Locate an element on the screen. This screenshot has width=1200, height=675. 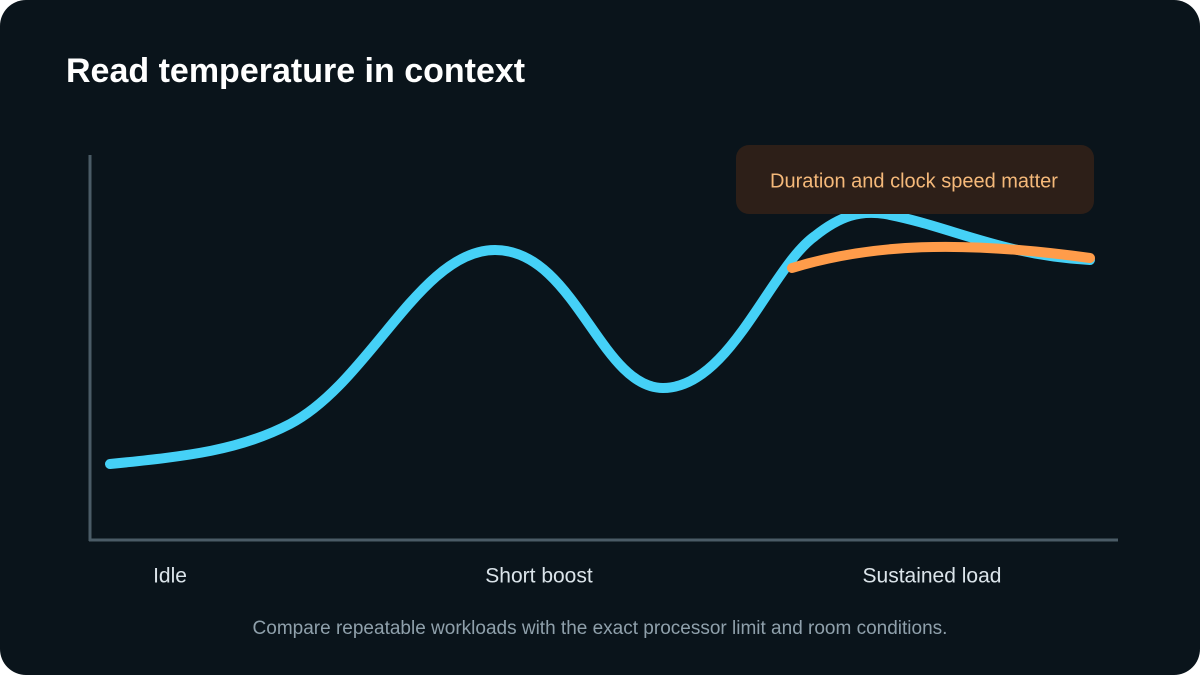
clock-curve is located at coordinates (941, 257).